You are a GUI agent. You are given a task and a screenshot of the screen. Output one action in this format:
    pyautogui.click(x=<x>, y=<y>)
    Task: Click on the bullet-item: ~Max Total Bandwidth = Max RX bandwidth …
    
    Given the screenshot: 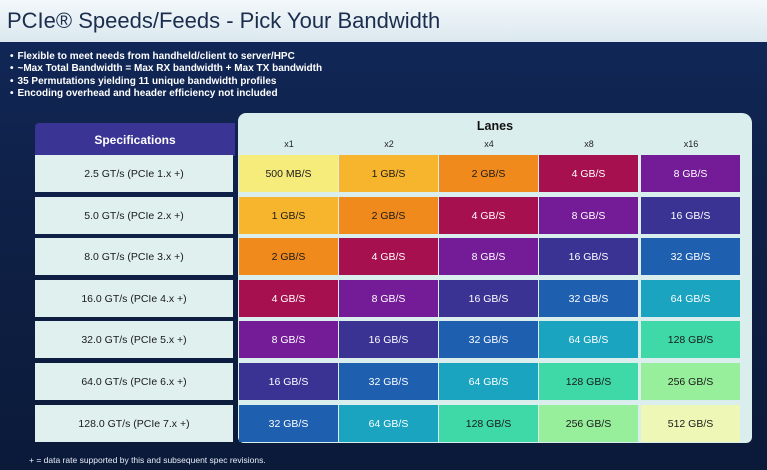 What is the action you would take?
    pyautogui.click(x=166, y=69)
    